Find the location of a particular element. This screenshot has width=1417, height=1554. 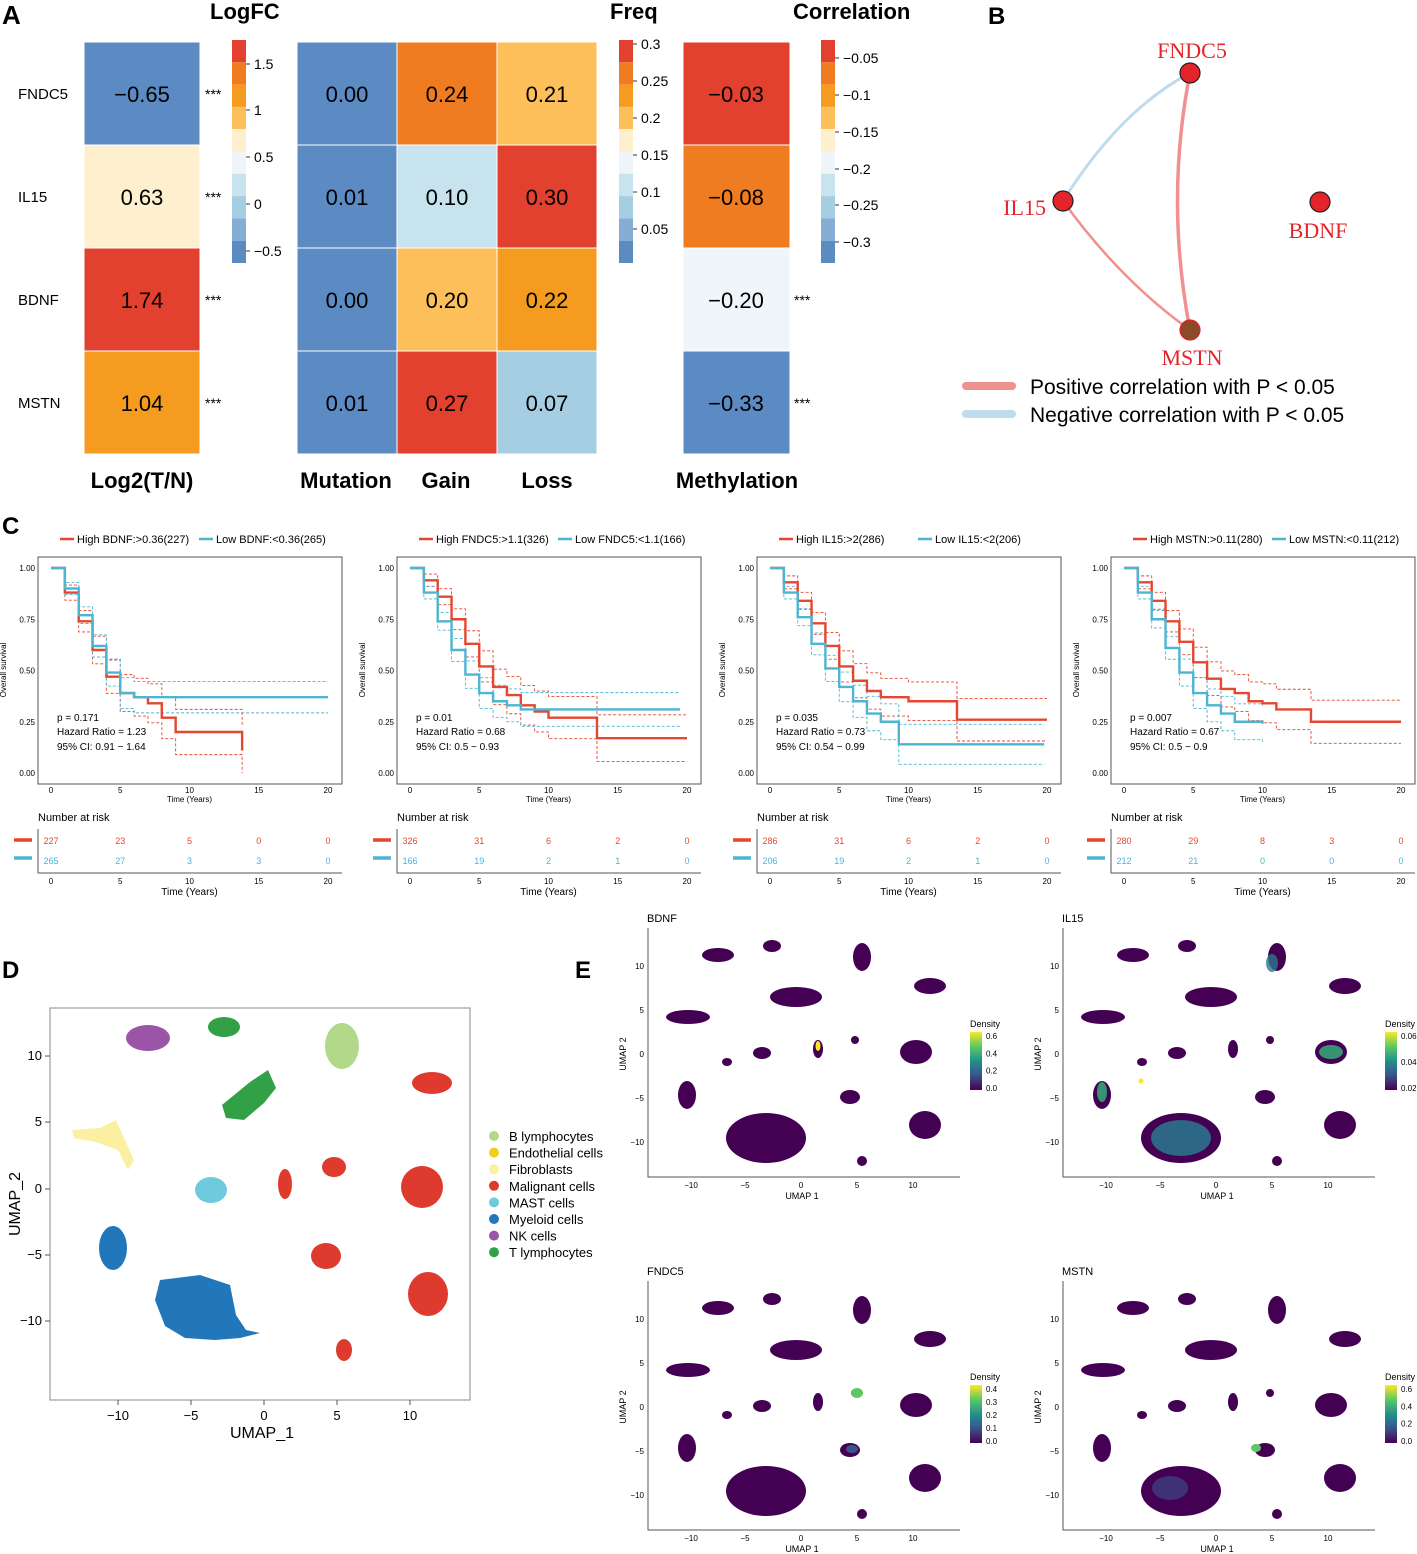

density-tick-label: 0.6 is located at coordinates (1407, 1389).